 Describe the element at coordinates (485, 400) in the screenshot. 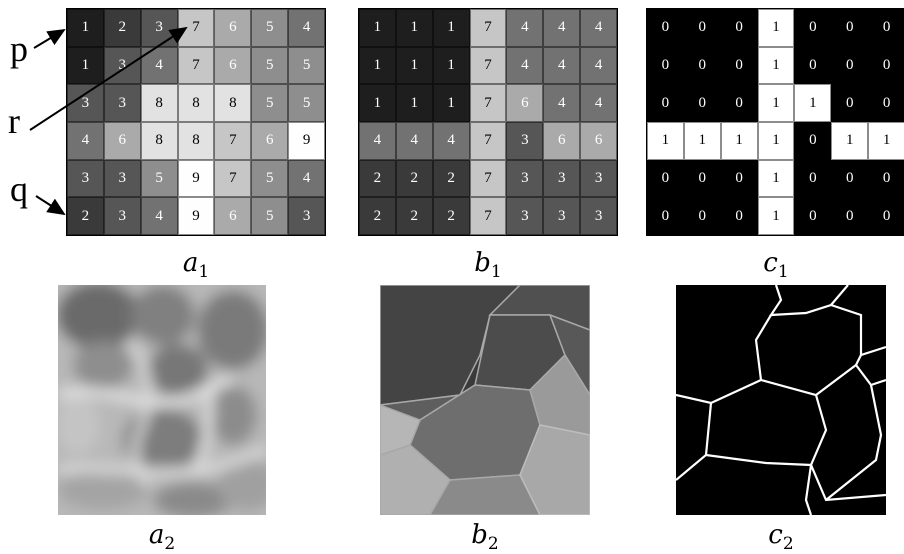

I see `image-b2` at that location.